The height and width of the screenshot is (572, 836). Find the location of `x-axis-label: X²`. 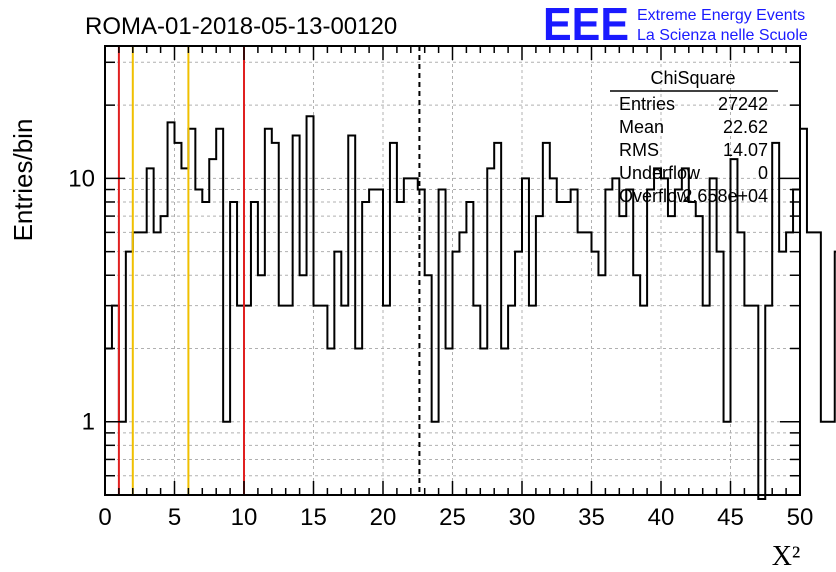

x-axis-label: X² is located at coordinates (786, 556).